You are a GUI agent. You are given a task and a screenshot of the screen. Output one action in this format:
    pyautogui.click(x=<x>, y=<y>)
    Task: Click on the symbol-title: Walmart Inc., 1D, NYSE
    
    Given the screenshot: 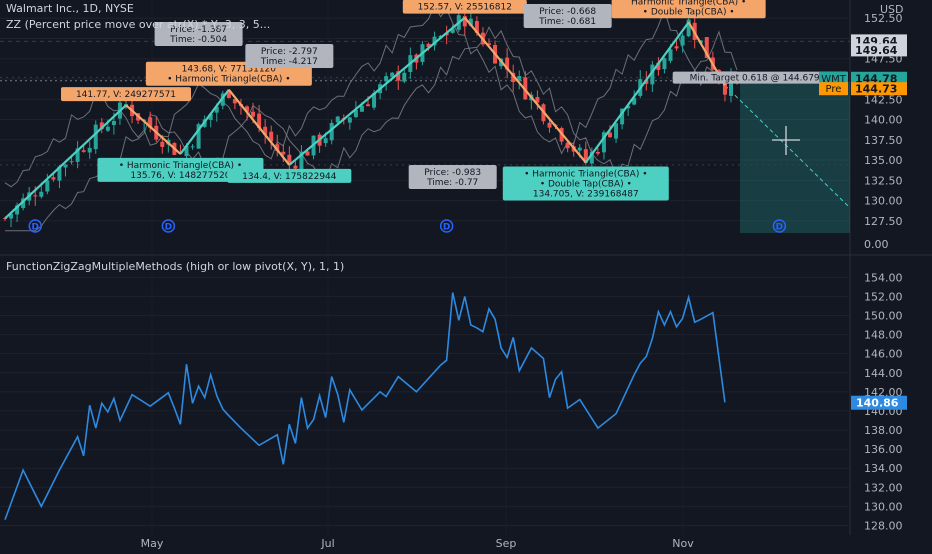 What is the action you would take?
    pyautogui.click(x=70, y=8)
    